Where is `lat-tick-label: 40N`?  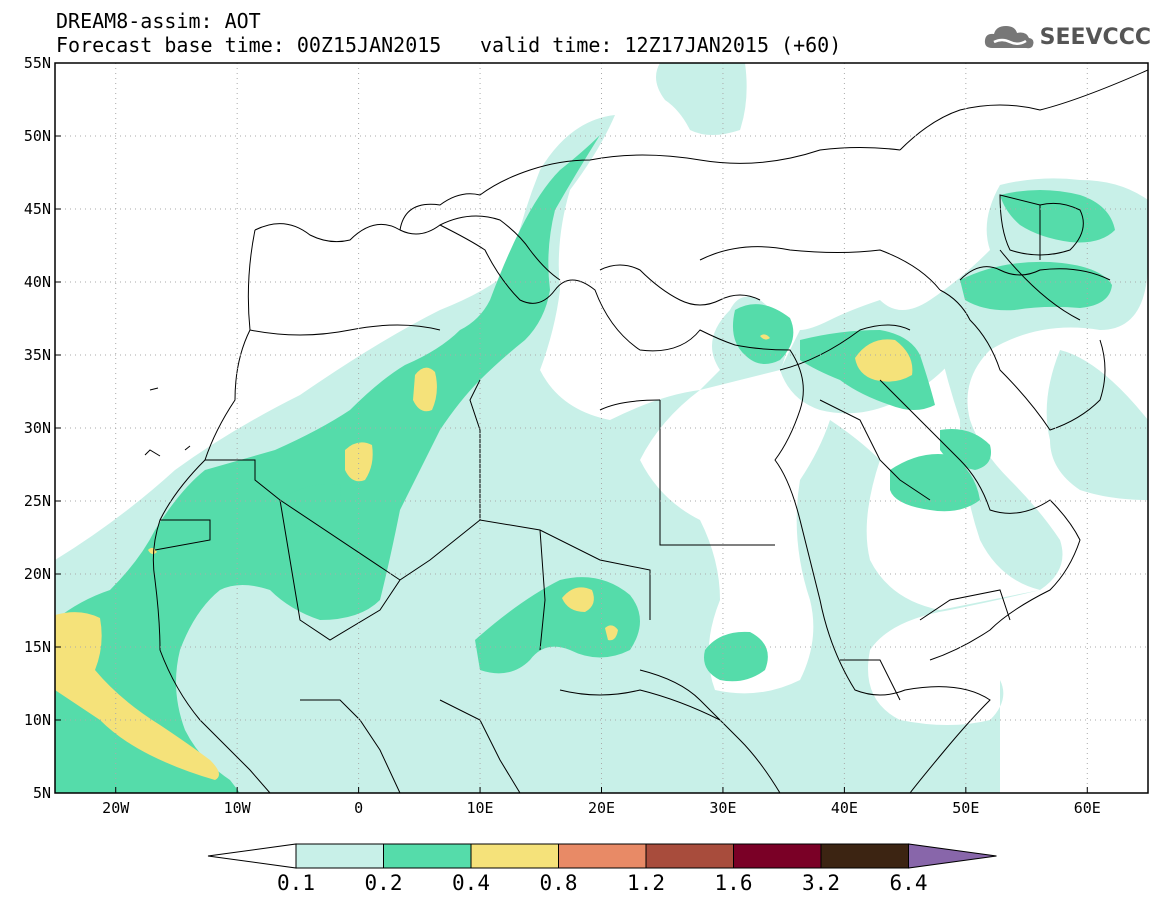 lat-tick-label: 40N is located at coordinates (37, 282).